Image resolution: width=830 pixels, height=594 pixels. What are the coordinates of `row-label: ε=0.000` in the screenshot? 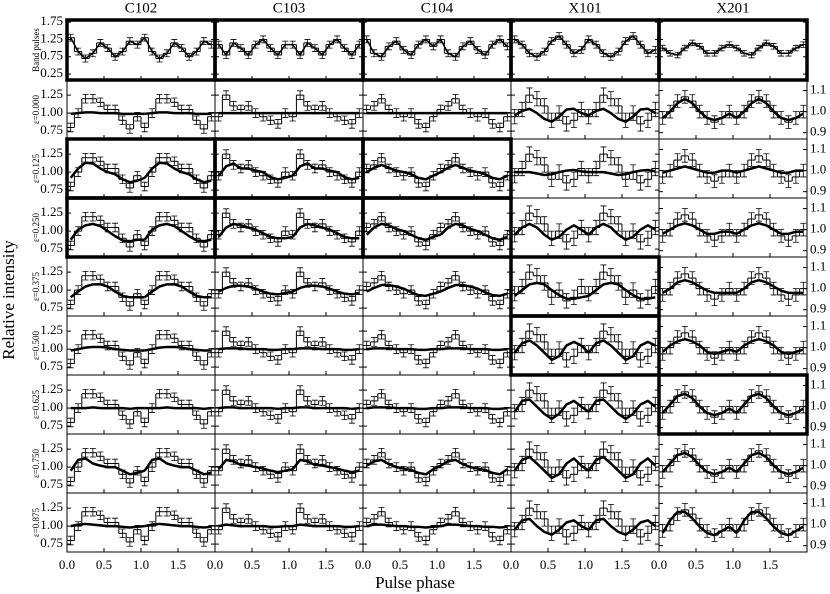 It's located at (36, 109).